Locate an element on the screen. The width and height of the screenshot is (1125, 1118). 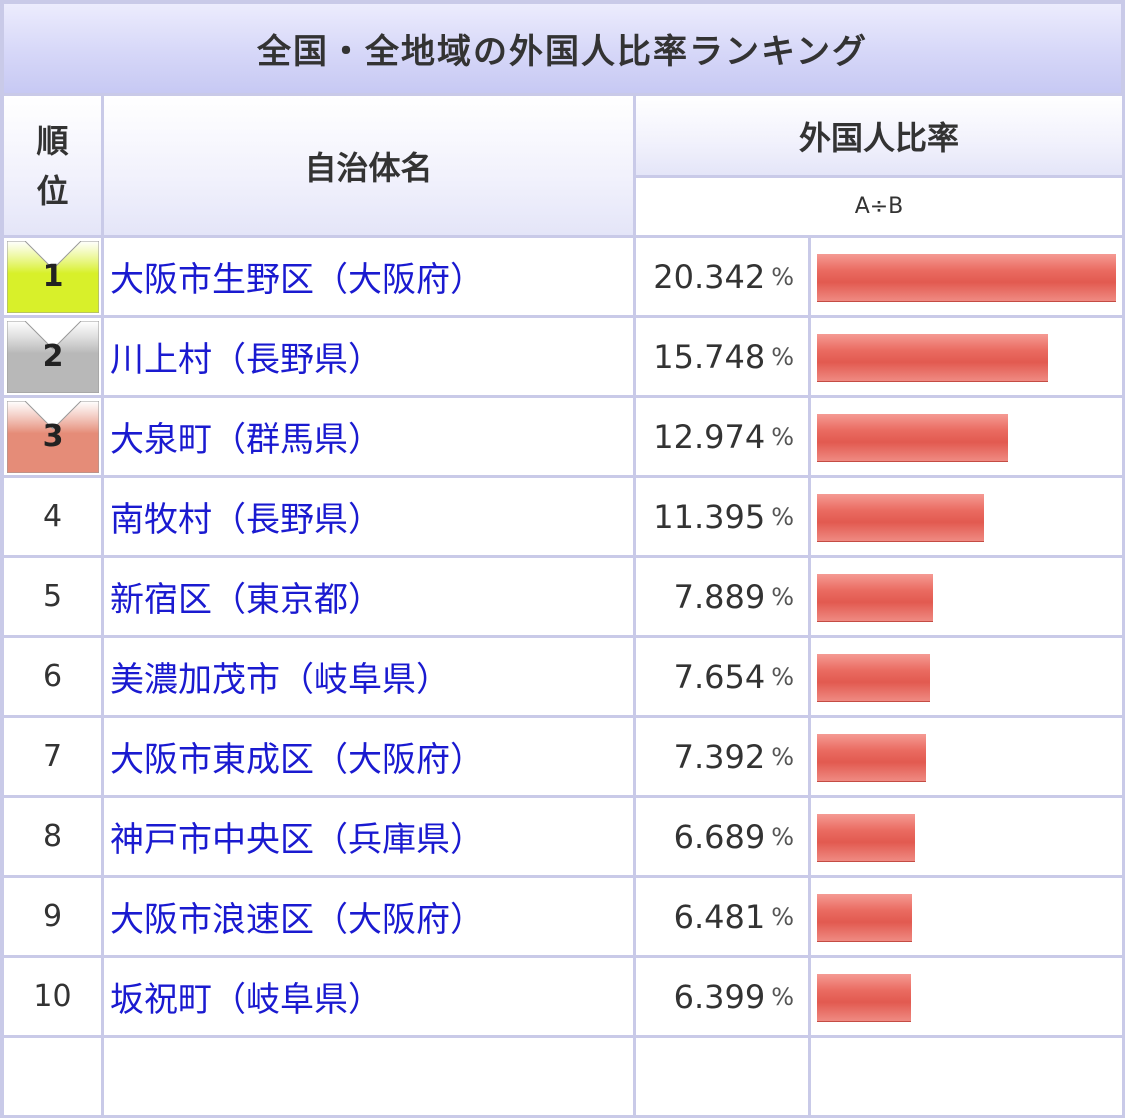
table-title: 全国・全地域の外国人比率ランキング is located at coordinates (562, 52).